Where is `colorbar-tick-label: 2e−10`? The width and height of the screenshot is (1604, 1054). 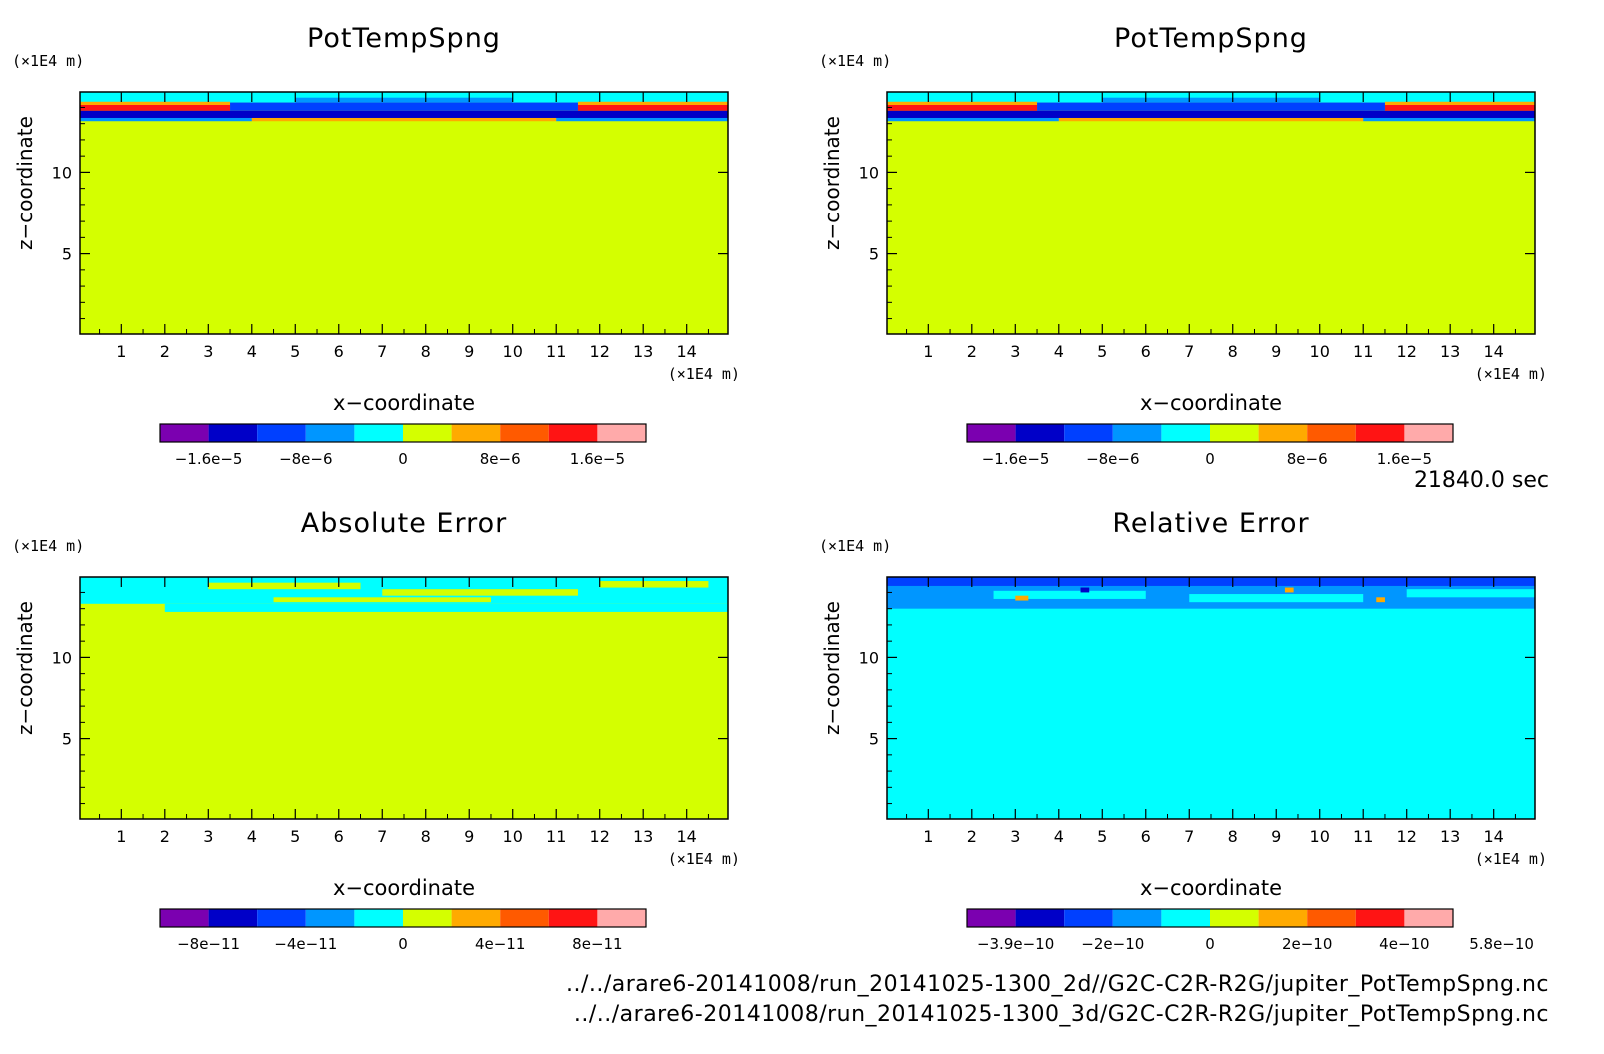 colorbar-tick-label: 2e−10 is located at coordinates (1307, 944).